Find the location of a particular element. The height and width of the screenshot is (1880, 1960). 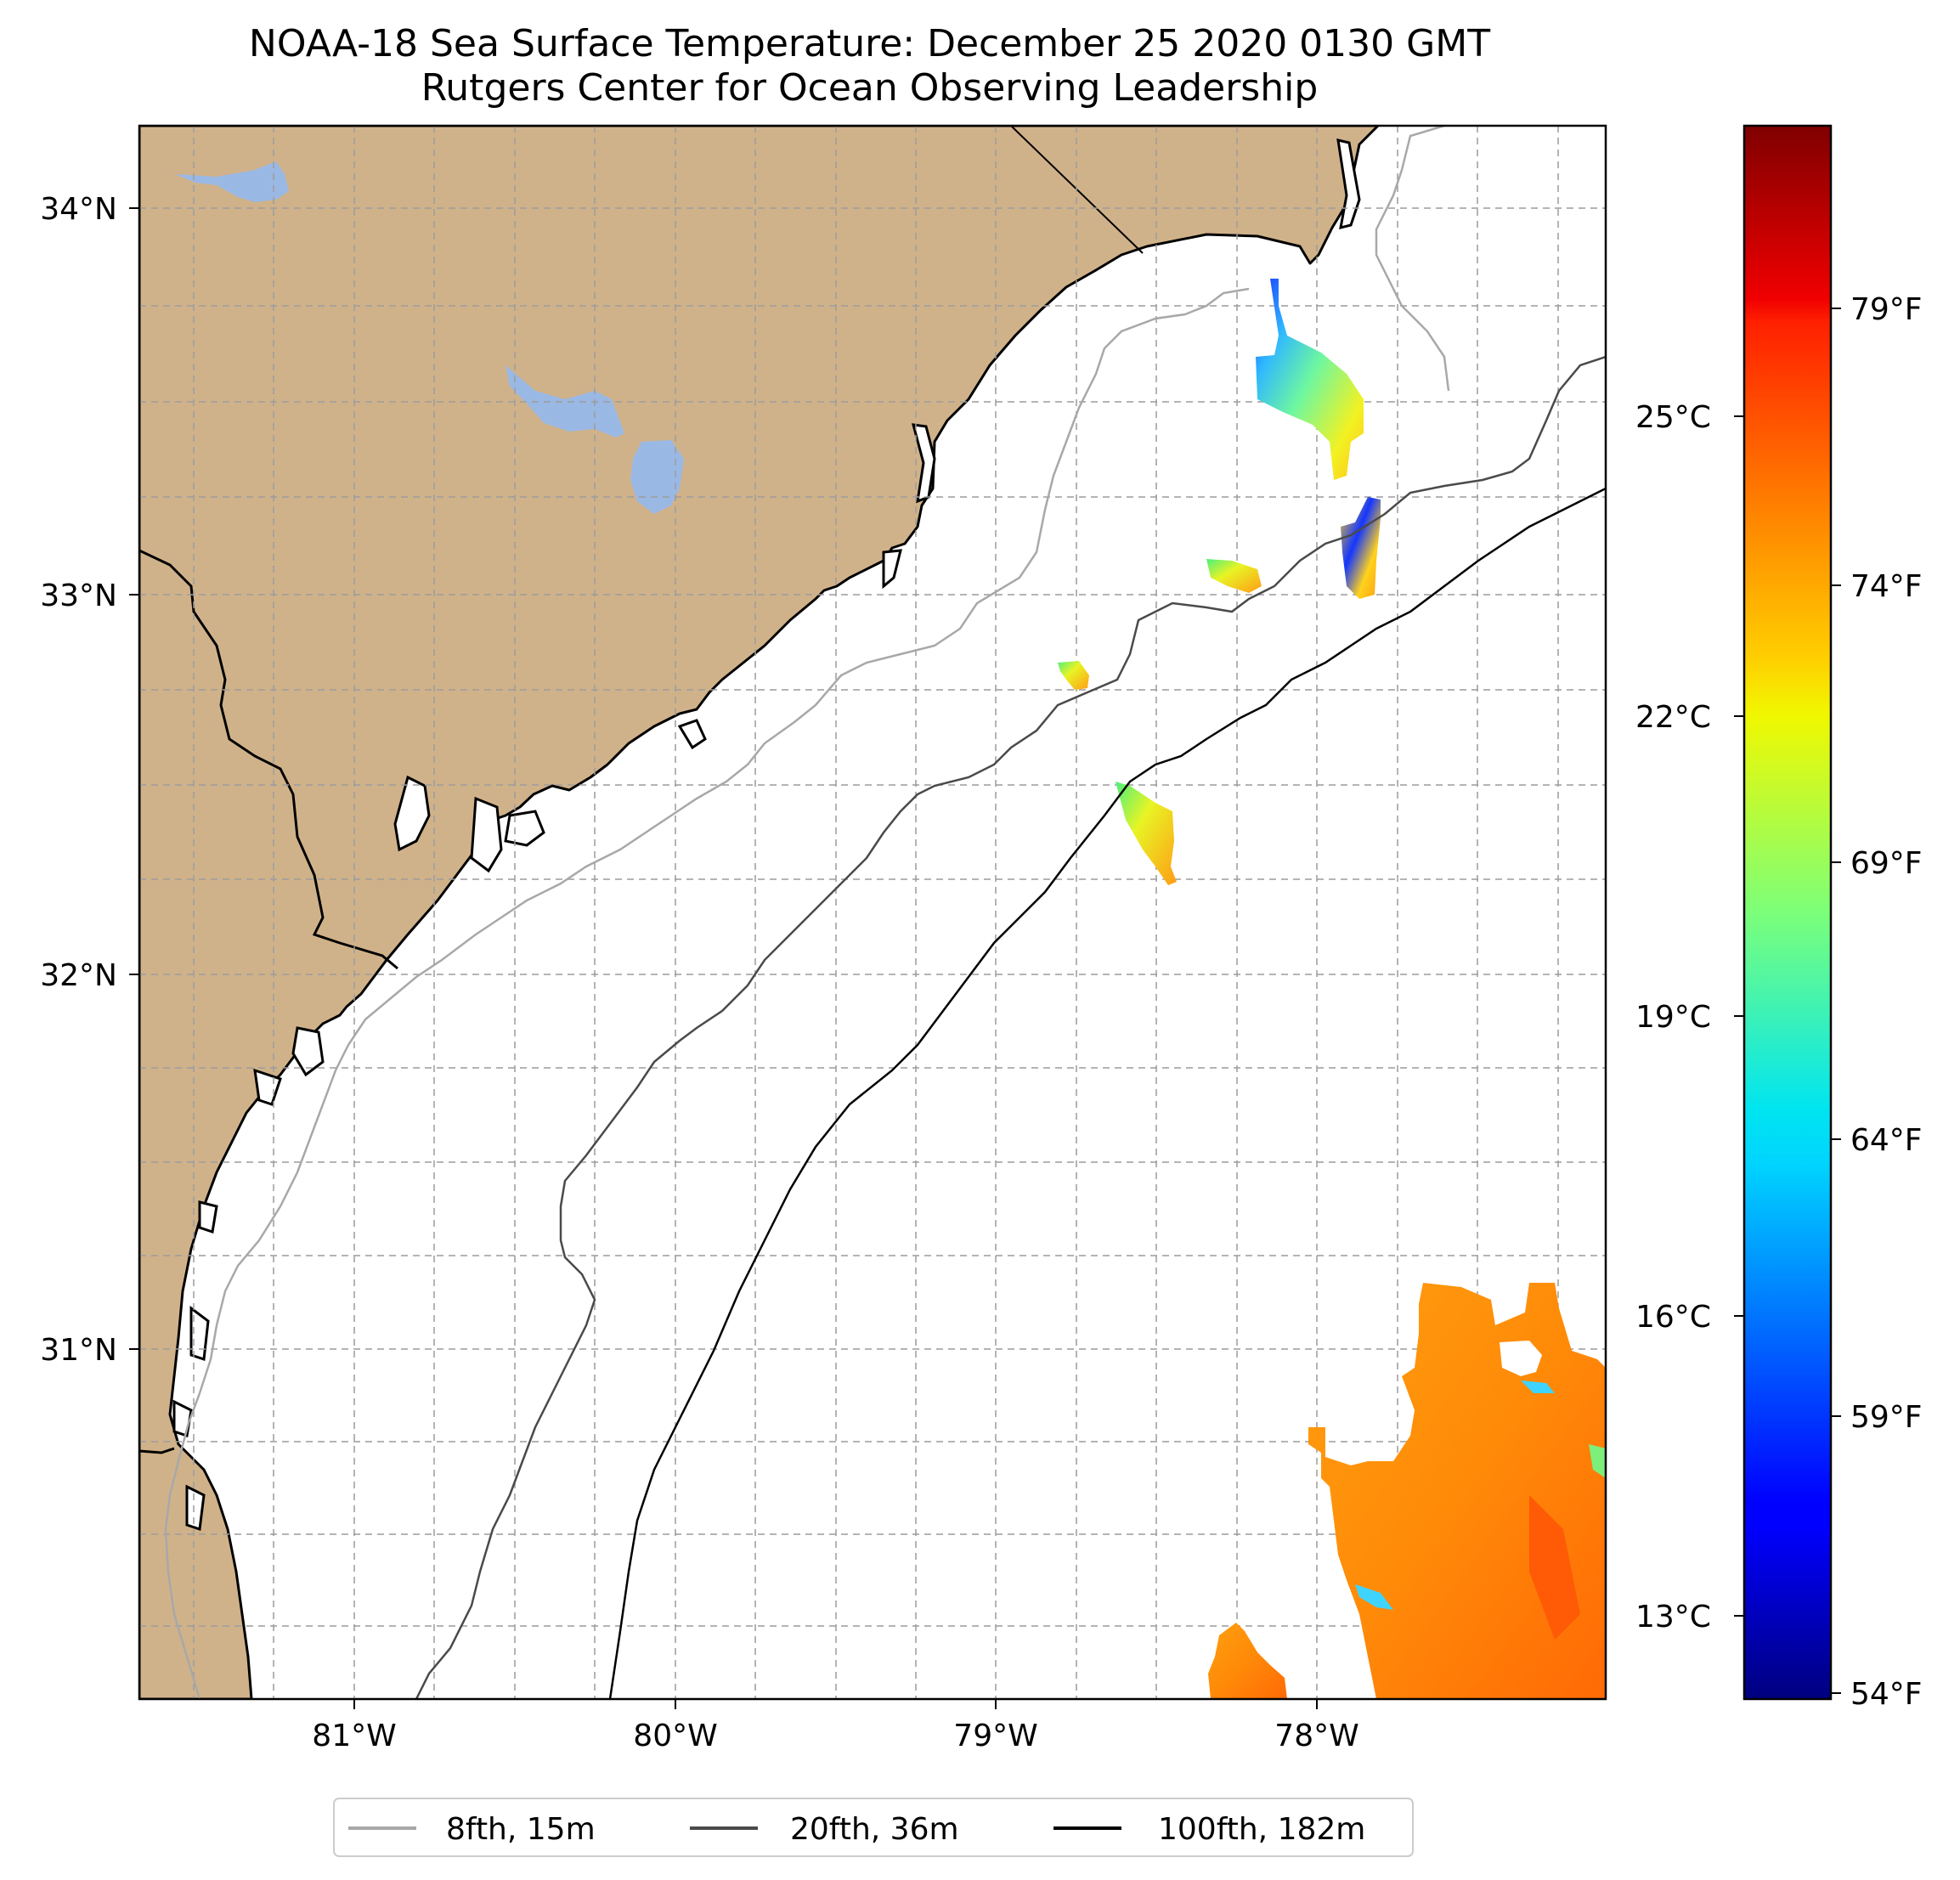

sst-patch-mid is located at coordinates (1234, 576).